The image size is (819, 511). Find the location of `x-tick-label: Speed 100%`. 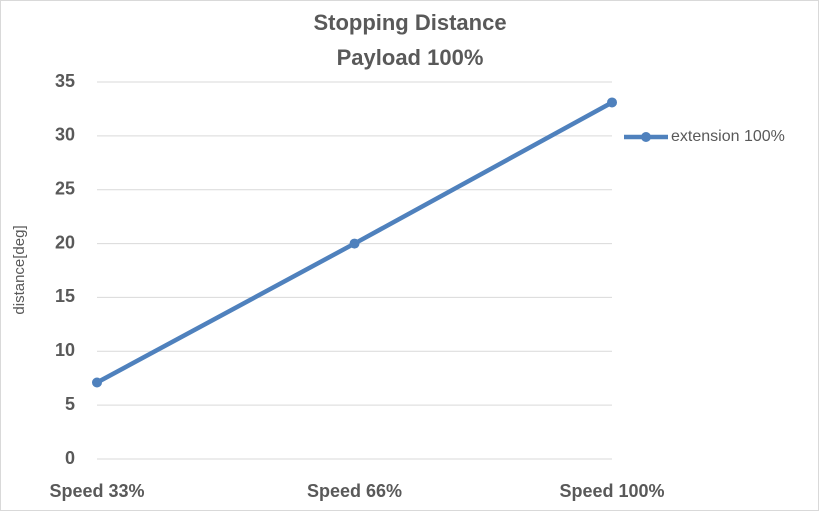

x-tick-label: Speed 100% is located at coordinates (611, 491).